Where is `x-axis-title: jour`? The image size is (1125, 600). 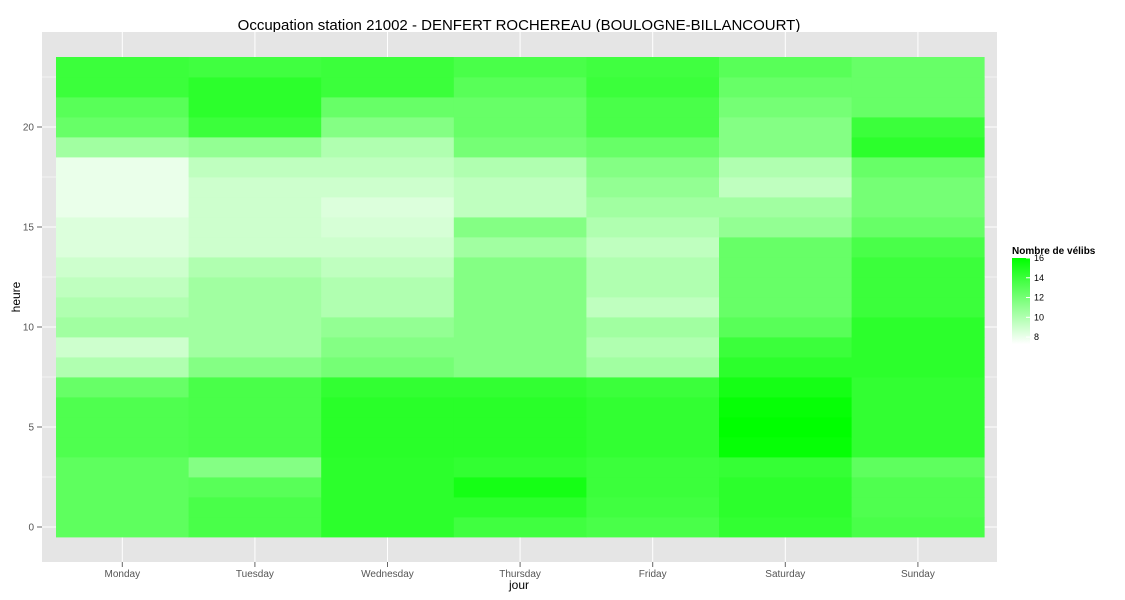
x-axis-title: jour is located at coordinates (518, 585).